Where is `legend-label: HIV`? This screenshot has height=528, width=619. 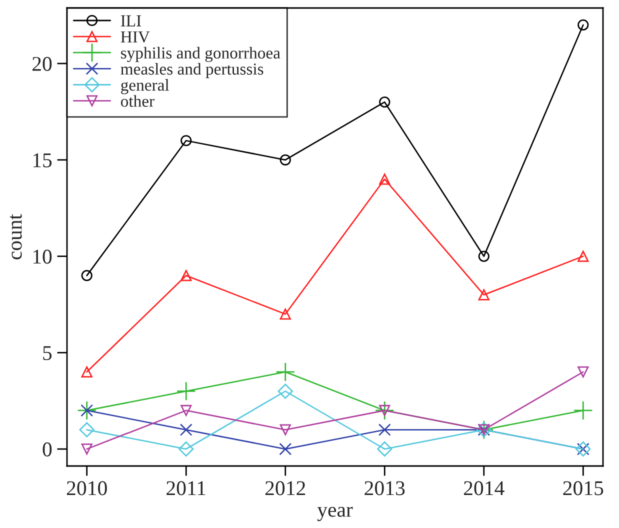 legend-label: HIV is located at coordinates (135, 37).